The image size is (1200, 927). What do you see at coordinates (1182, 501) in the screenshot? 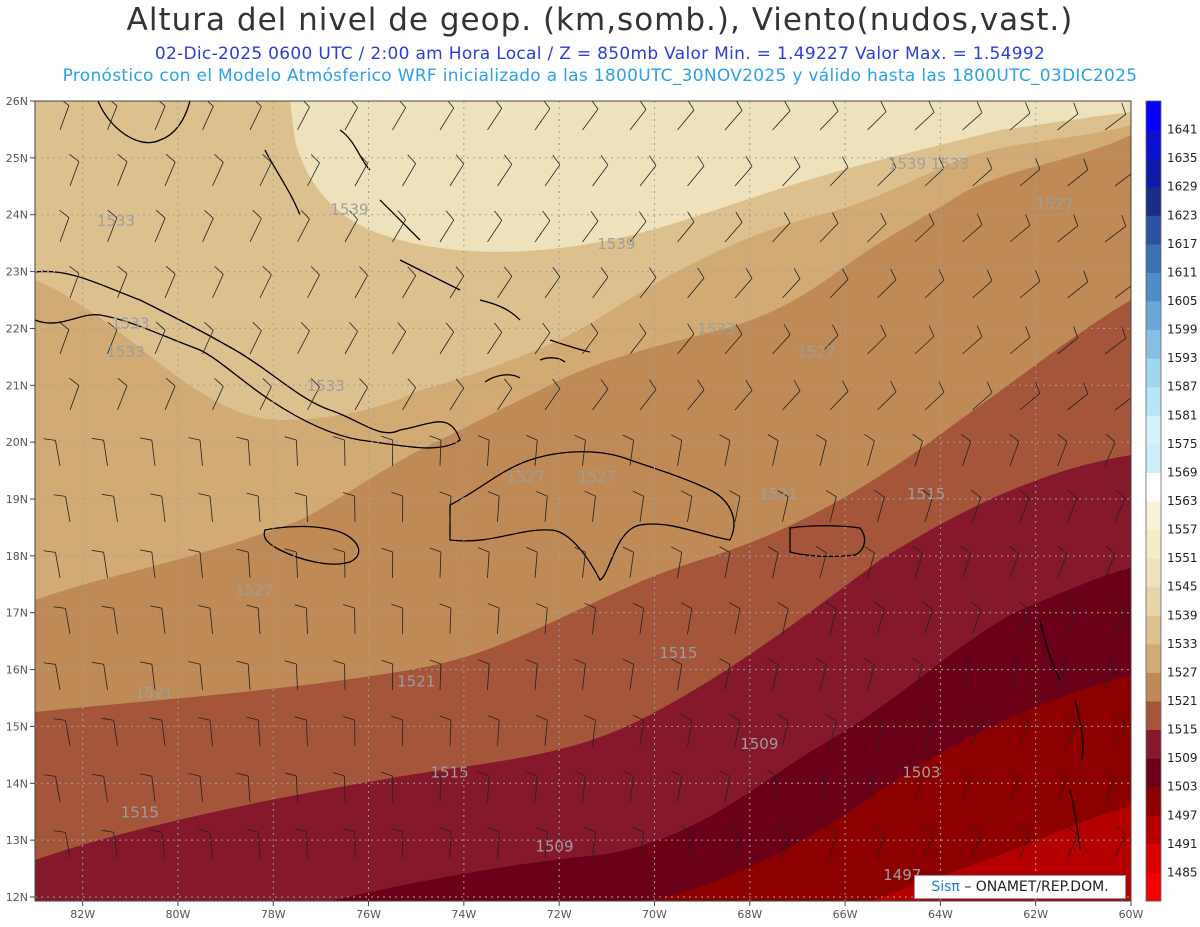
I see `colorbar-label: 1563` at bounding box center [1182, 501].